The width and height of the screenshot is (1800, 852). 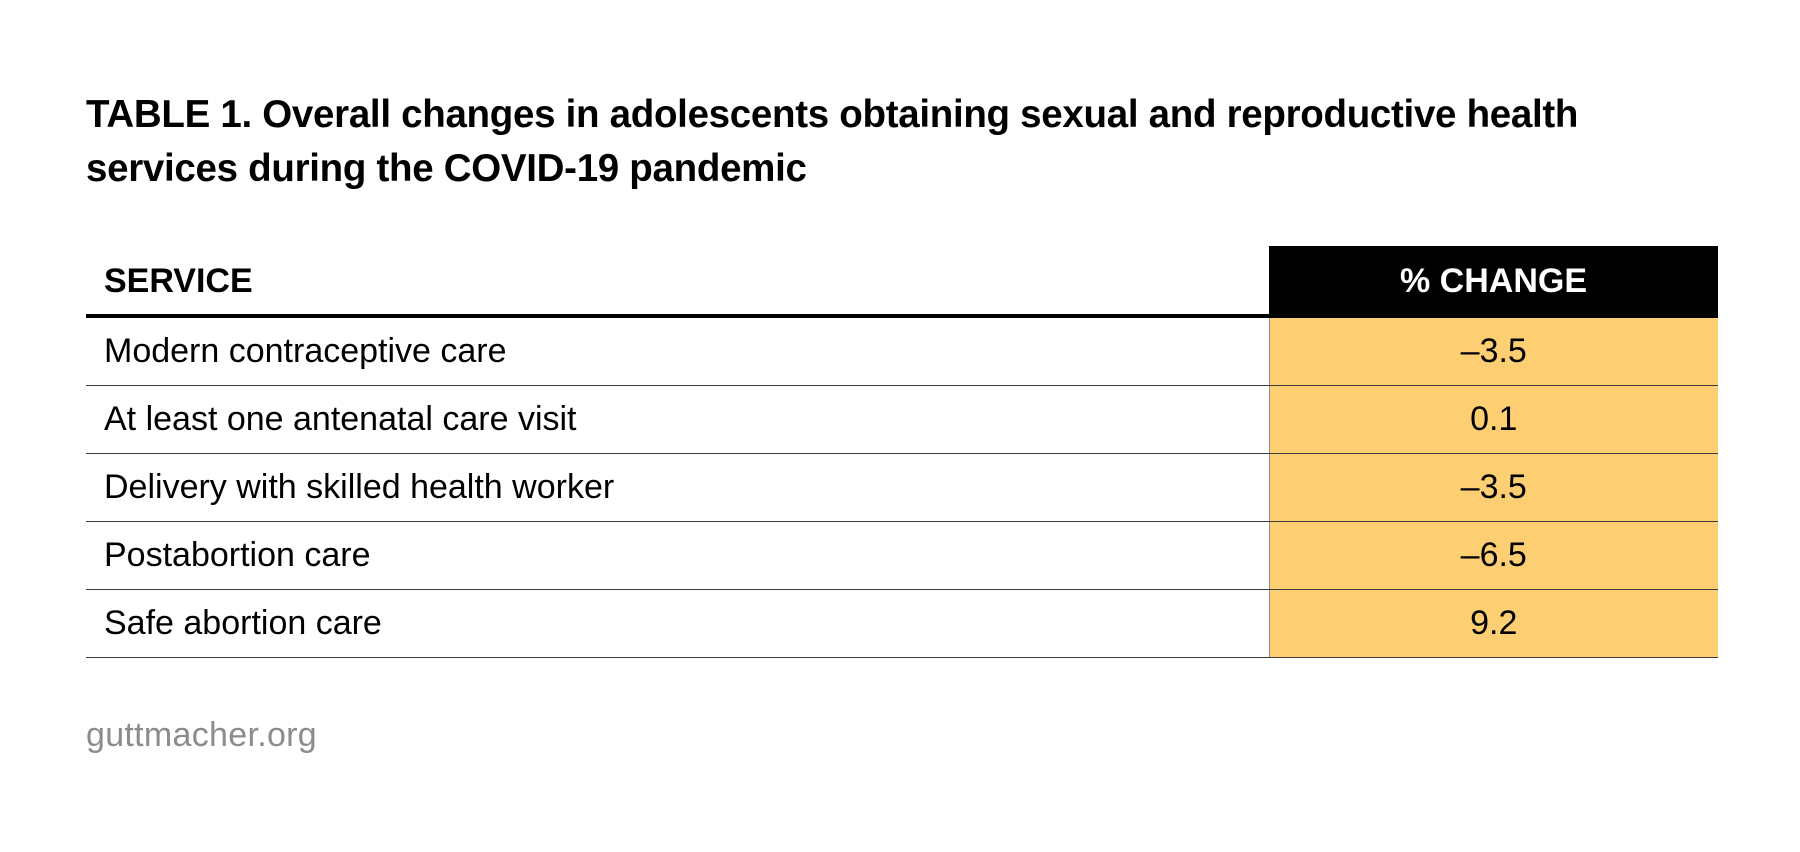 I want to click on service-cell: At least one antenatal care visit, so click(x=677, y=419).